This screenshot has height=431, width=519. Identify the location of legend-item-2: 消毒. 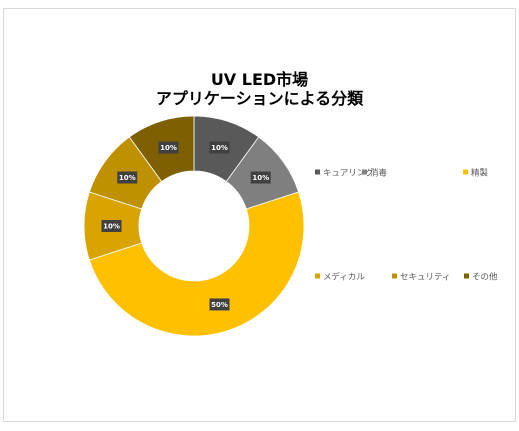
(375, 173).